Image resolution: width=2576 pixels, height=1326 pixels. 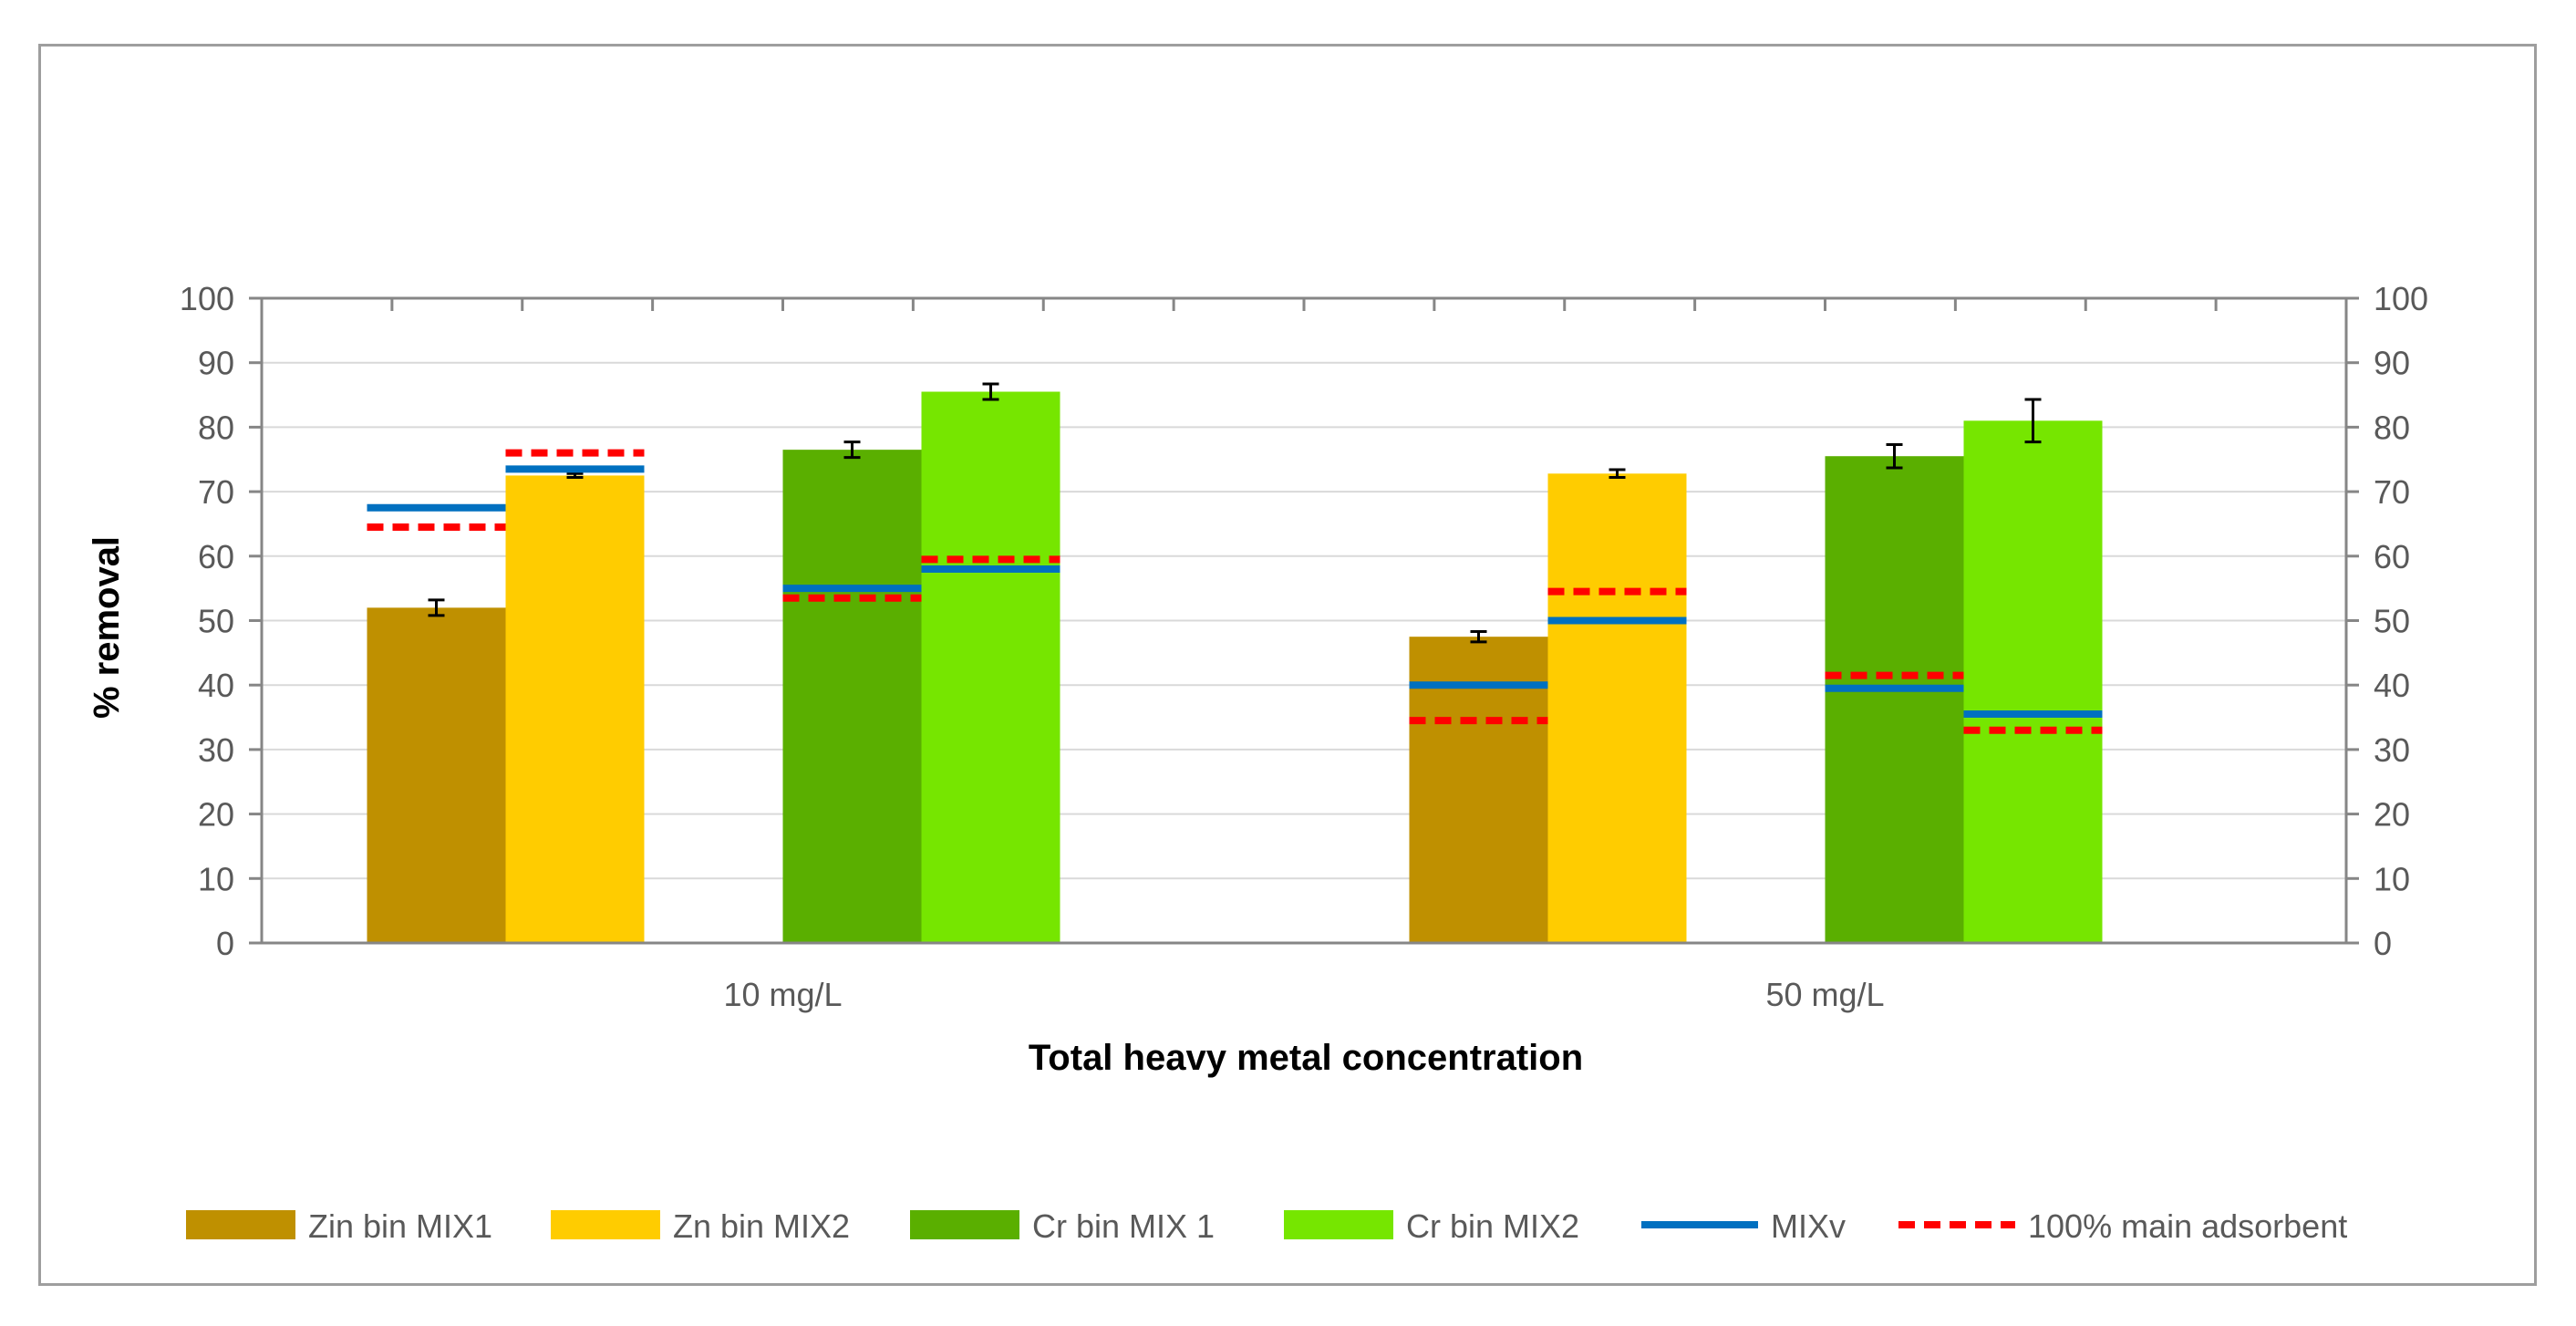 What do you see at coordinates (1824, 994) in the screenshot?
I see `x-tick-label: 50 mg/L` at bounding box center [1824, 994].